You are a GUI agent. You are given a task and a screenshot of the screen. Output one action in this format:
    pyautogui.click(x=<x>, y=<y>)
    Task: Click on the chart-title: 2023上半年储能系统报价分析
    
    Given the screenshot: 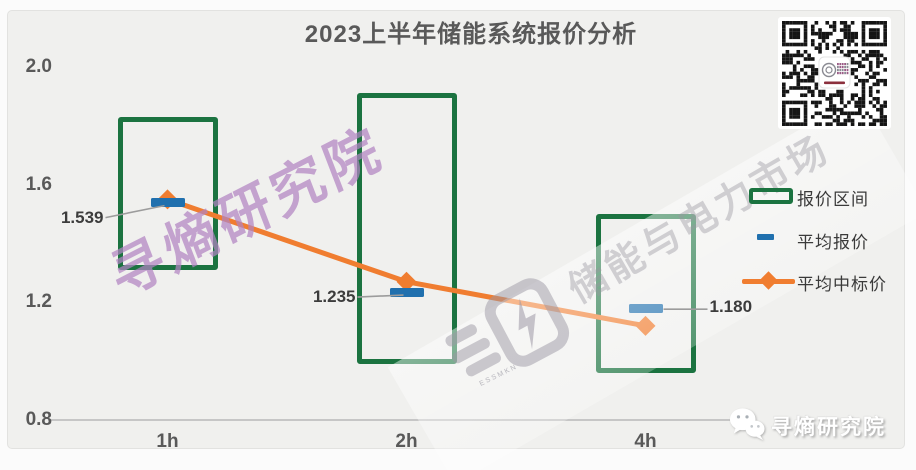 What is the action you would take?
    pyautogui.click(x=471, y=34)
    